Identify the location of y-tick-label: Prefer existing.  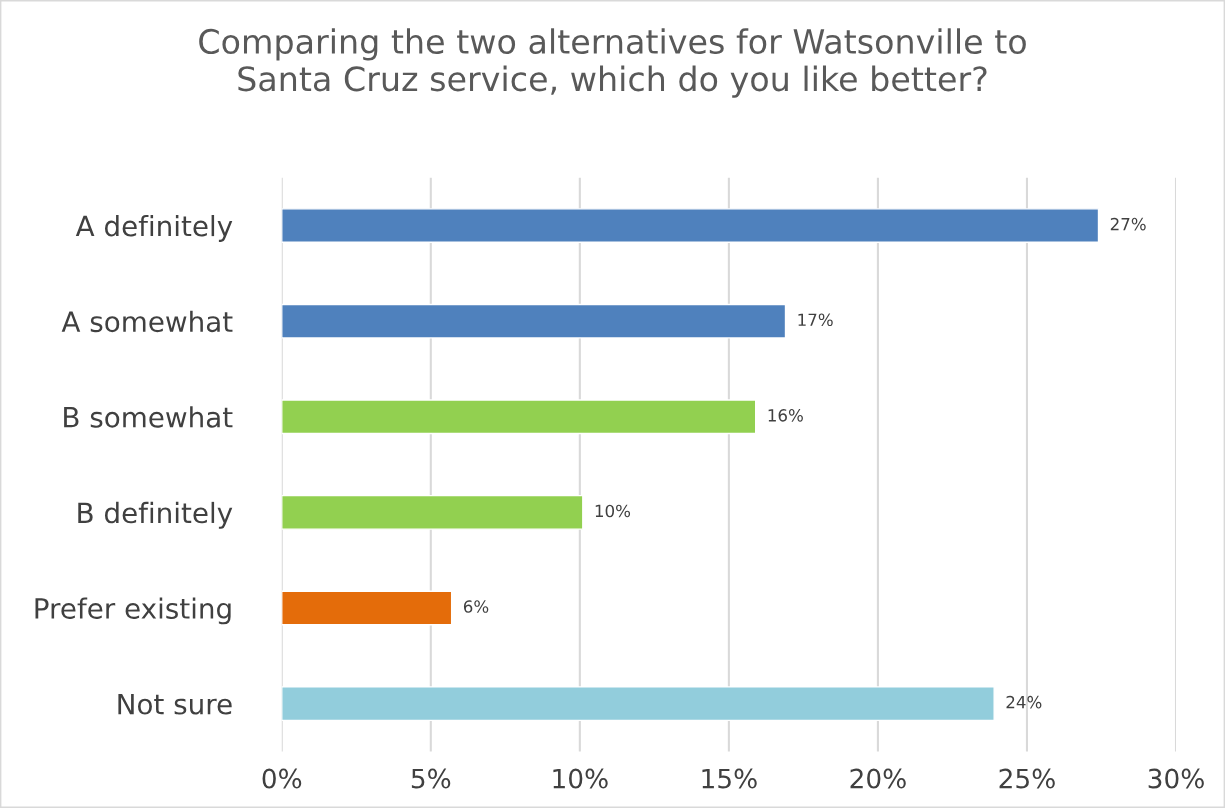
(133, 611).